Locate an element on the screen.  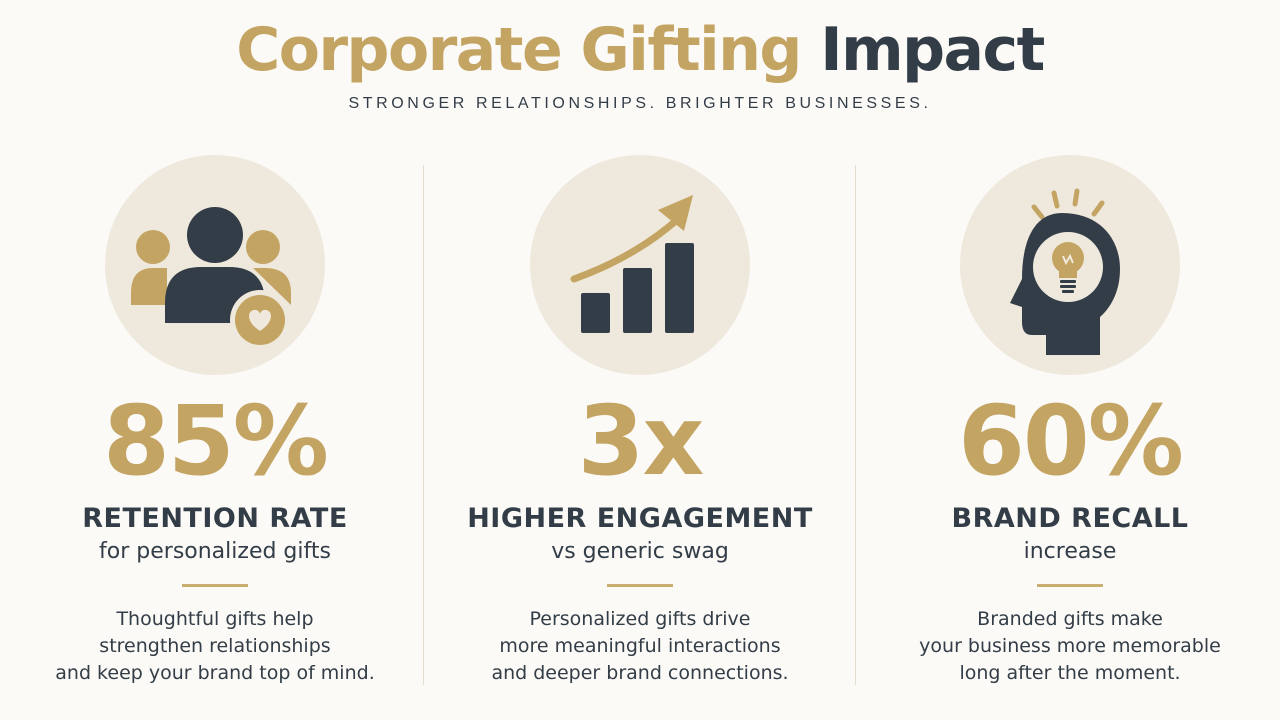
stat-sublabel: increase is located at coordinates (1070, 551).